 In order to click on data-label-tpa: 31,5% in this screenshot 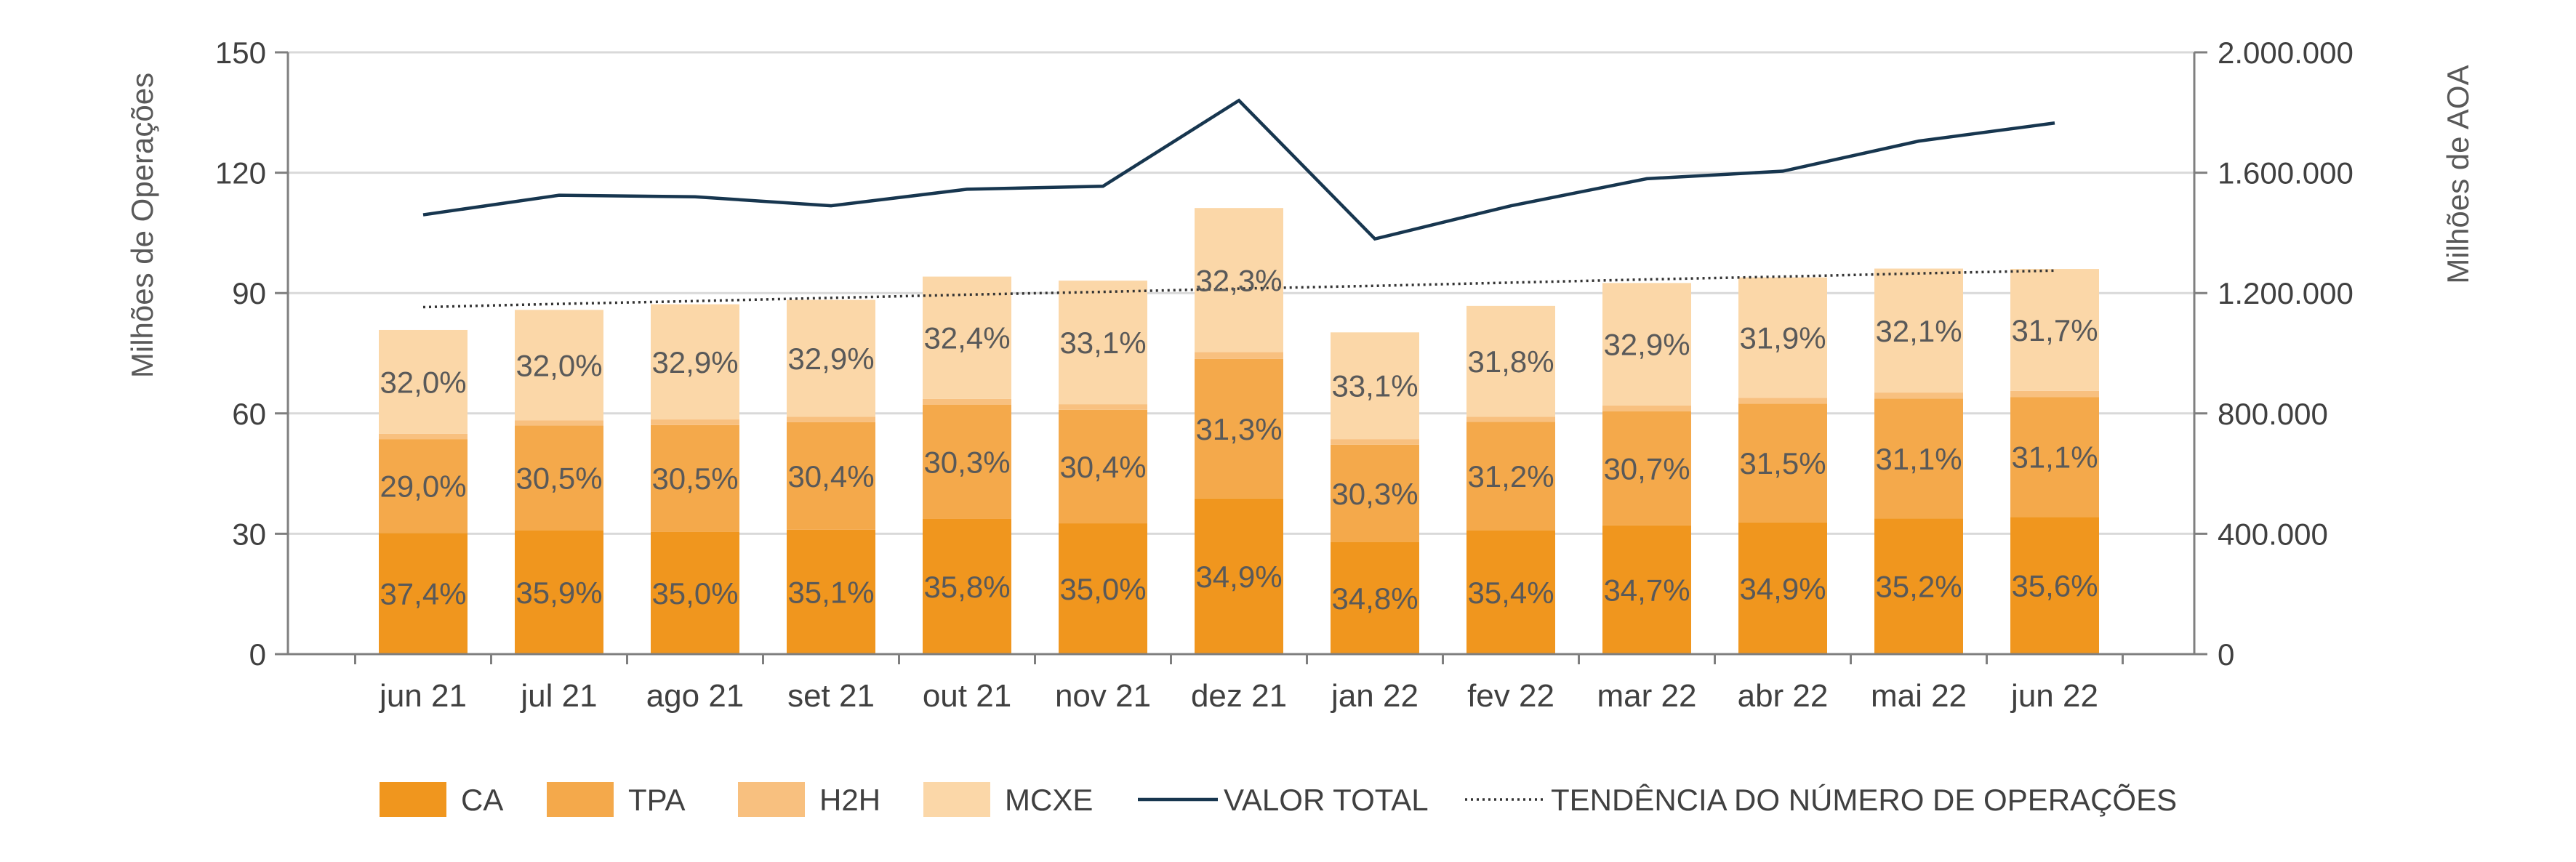, I will do `click(1783, 463)`.